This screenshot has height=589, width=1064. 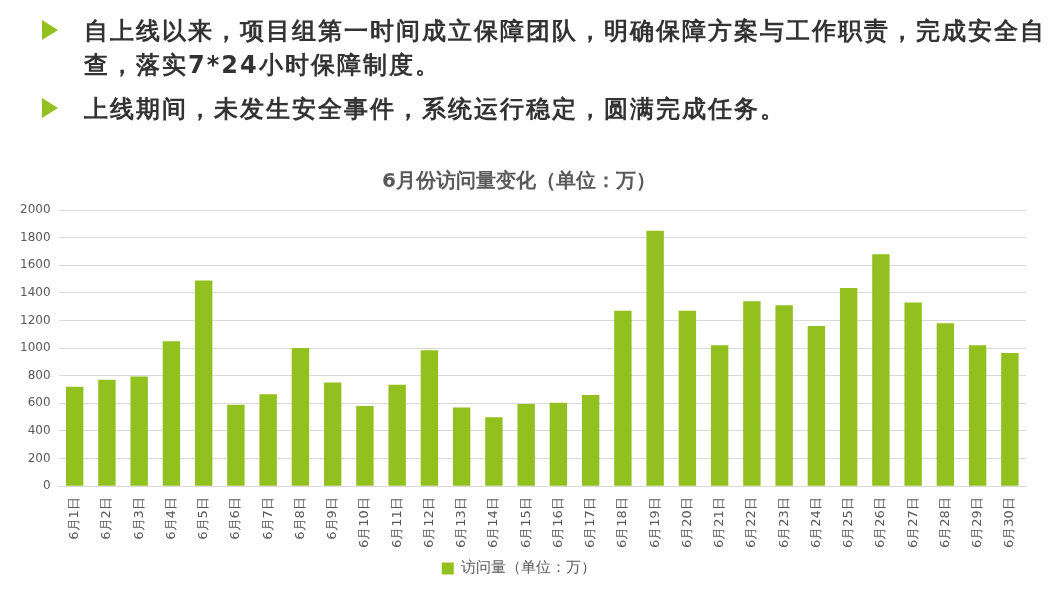 I want to click on x-tick-label: 6月5日, so click(x=203, y=518).